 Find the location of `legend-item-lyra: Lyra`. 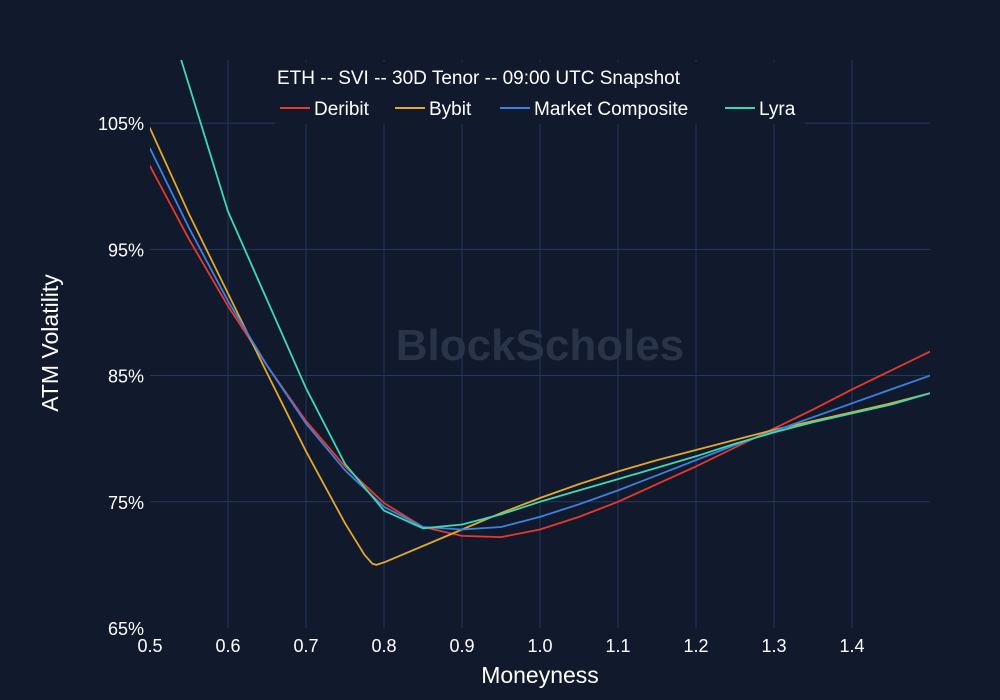

legend-item-lyra: Lyra is located at coordinates (760, 109).